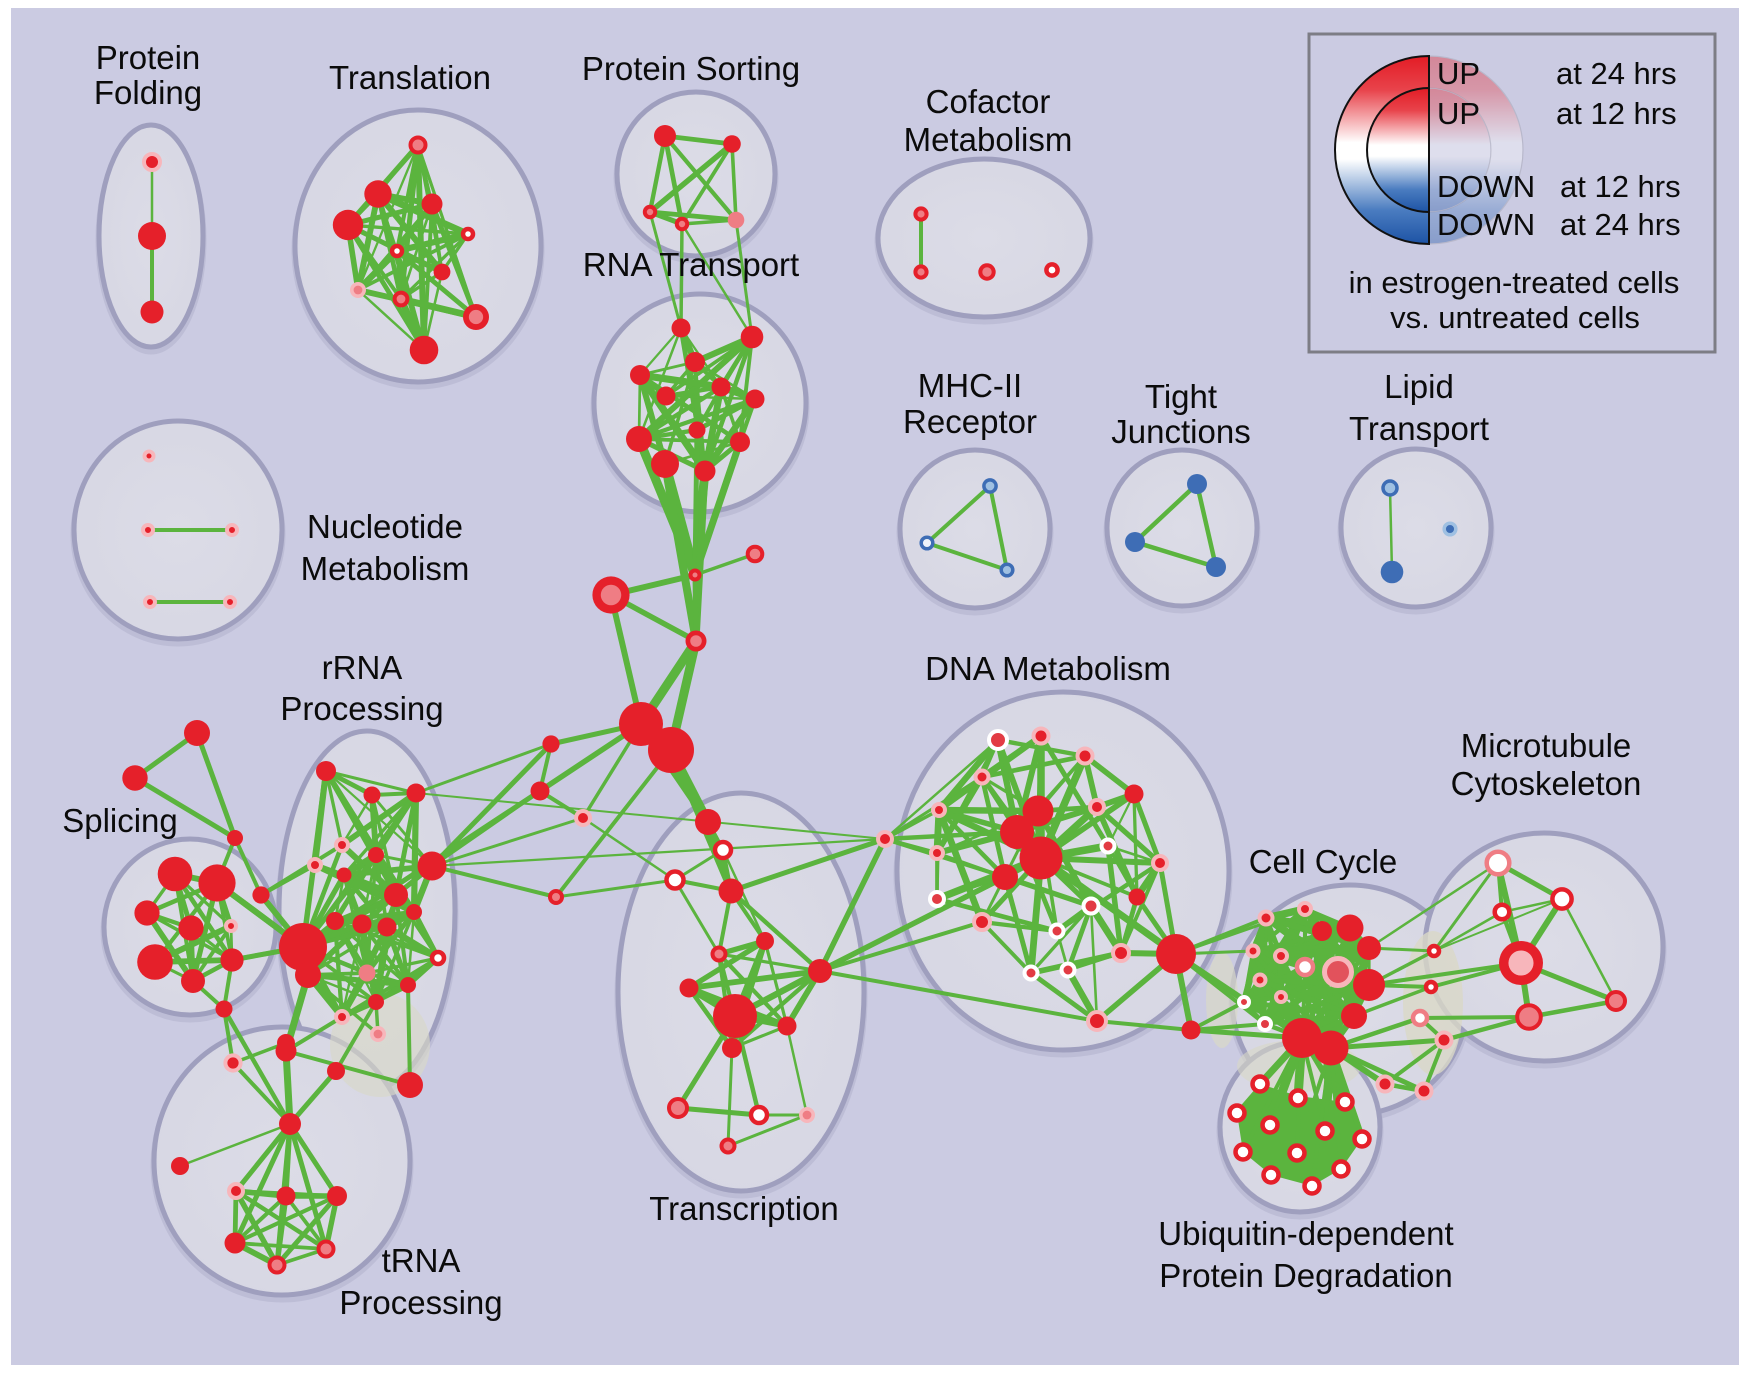 The image size is (1750, 1381). Describe the element at coordinates (1546, 783) in the screenshot. I see `svg-text: Cytoskeleton` at that location.